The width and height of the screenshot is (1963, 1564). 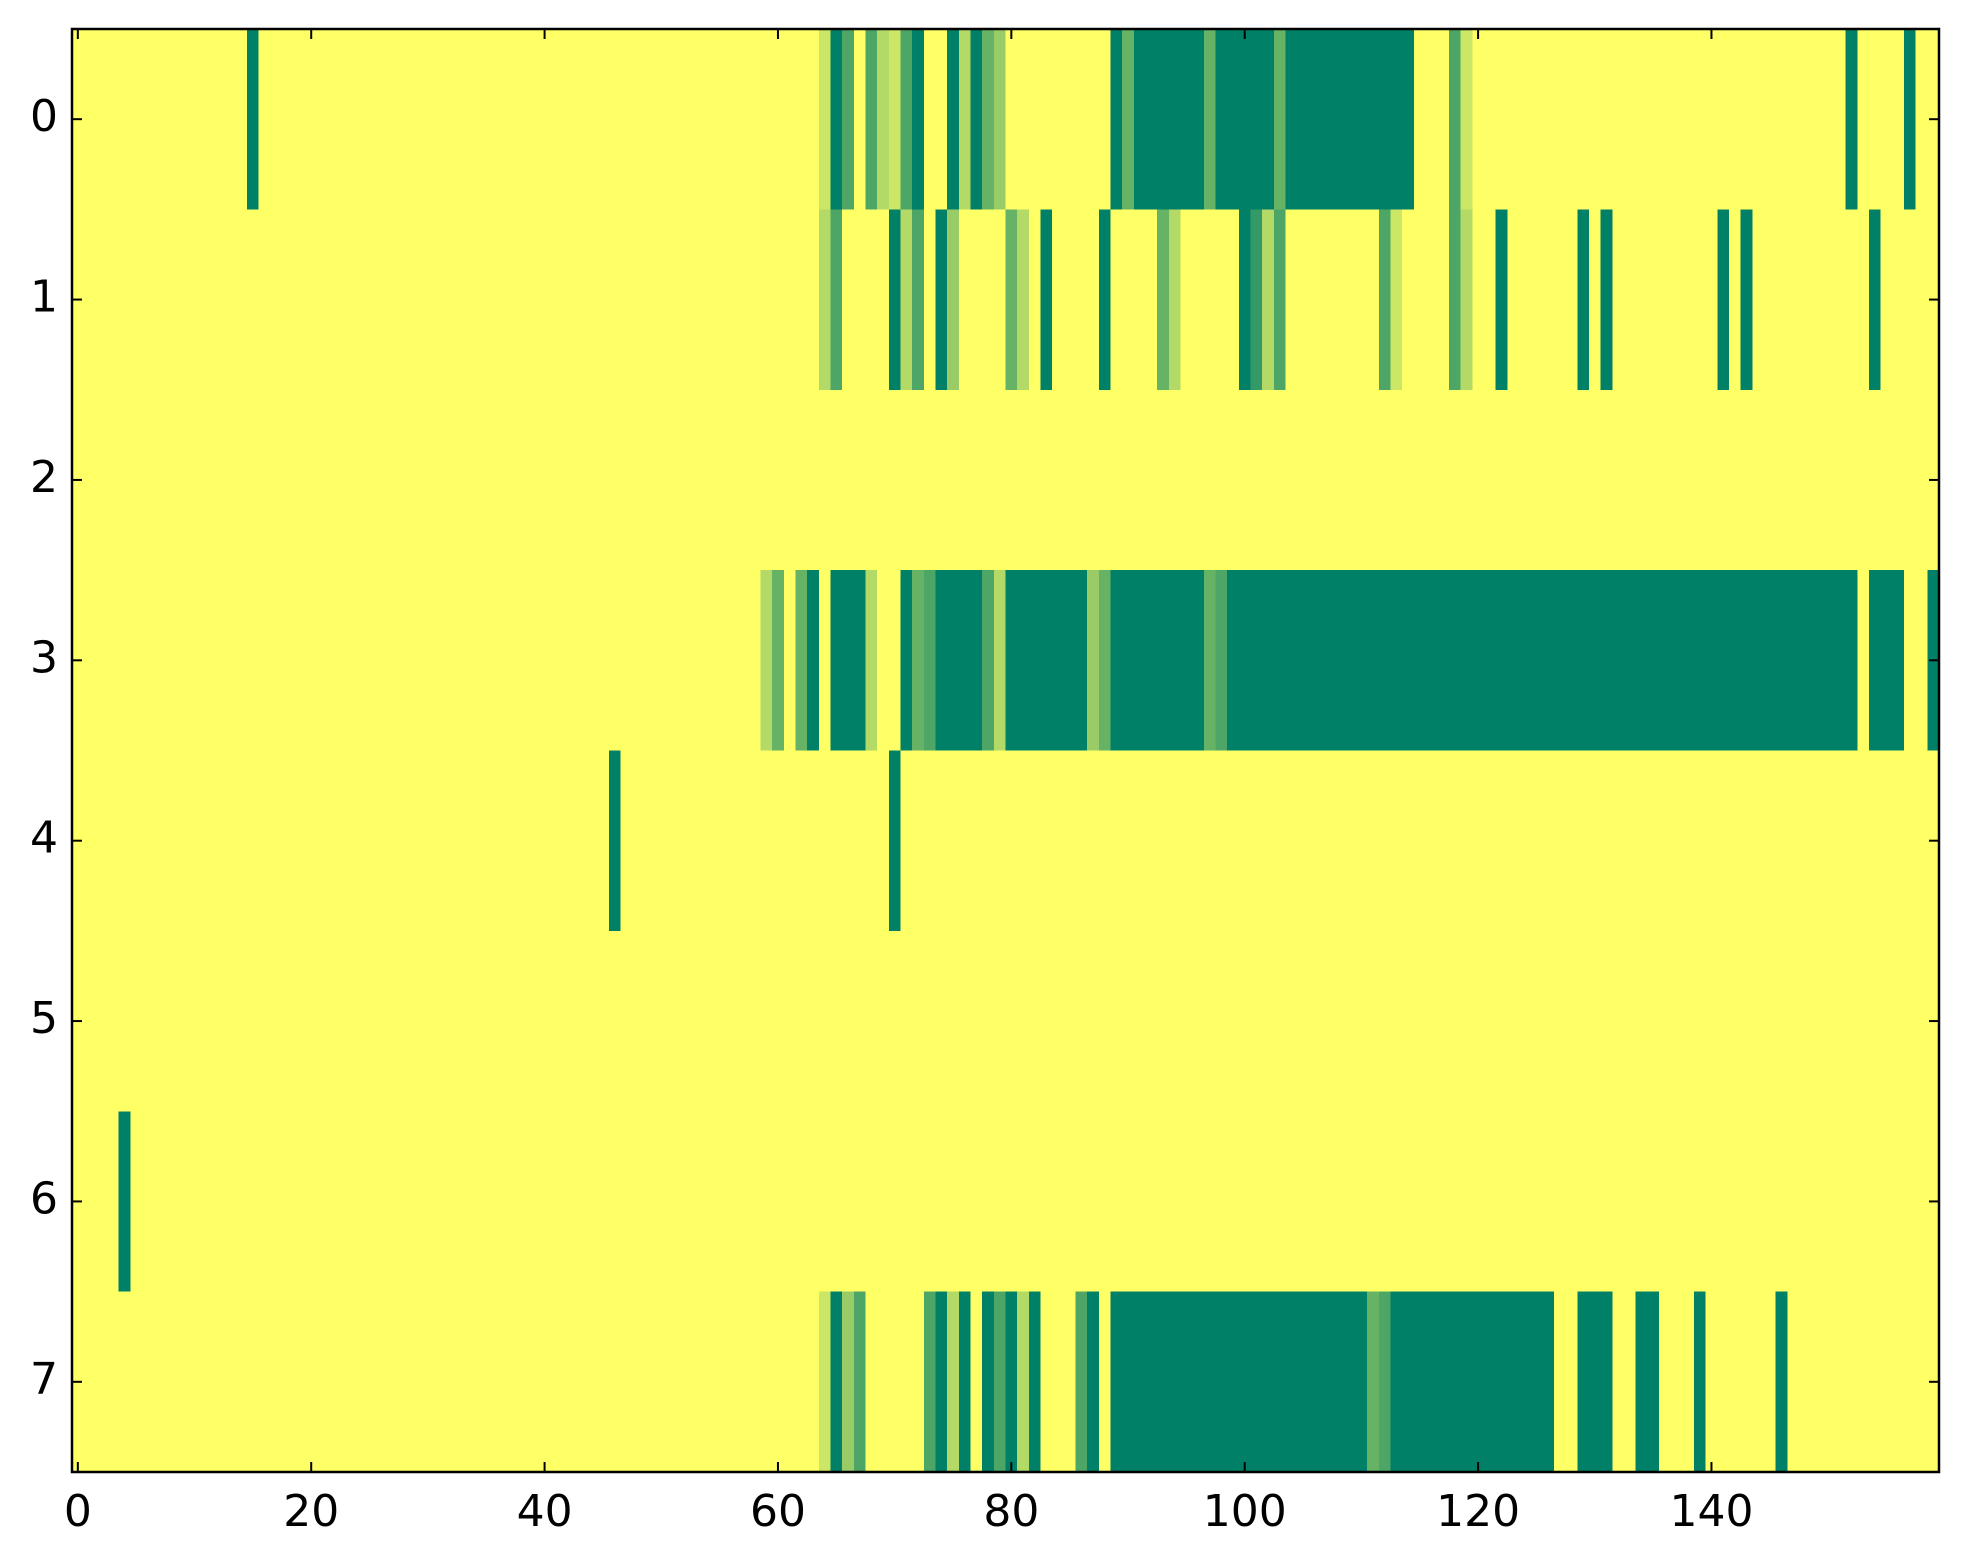 I want to click on y-tick-label: 2, so click(x=44, y=477).